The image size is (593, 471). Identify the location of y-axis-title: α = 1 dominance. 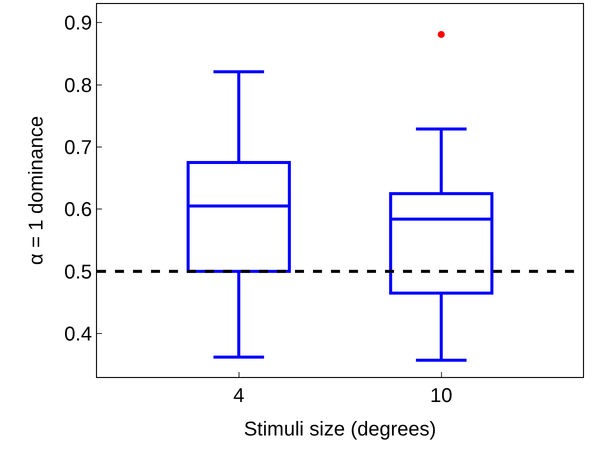
(37, 190).